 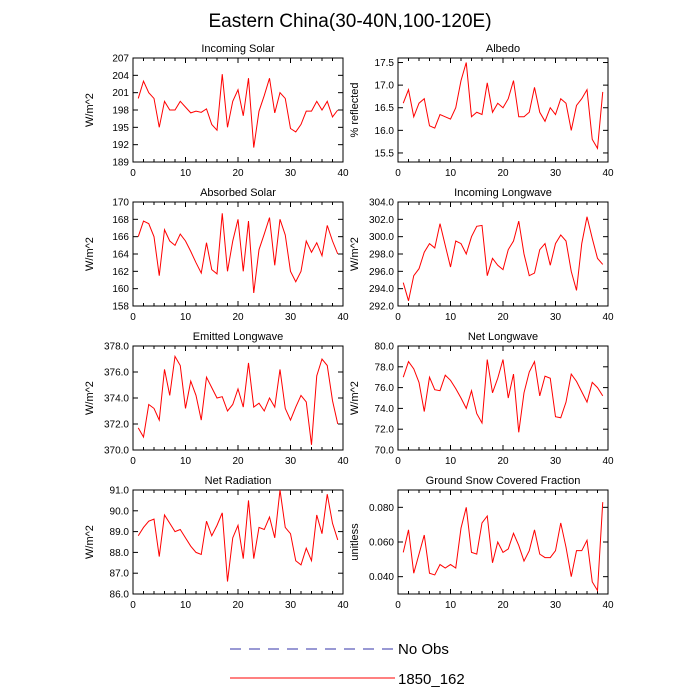 What do you see at coordinates (385, 388) in the screenshot?
I see `y-tick-label: 76.0` at bounding box center [385, 388].